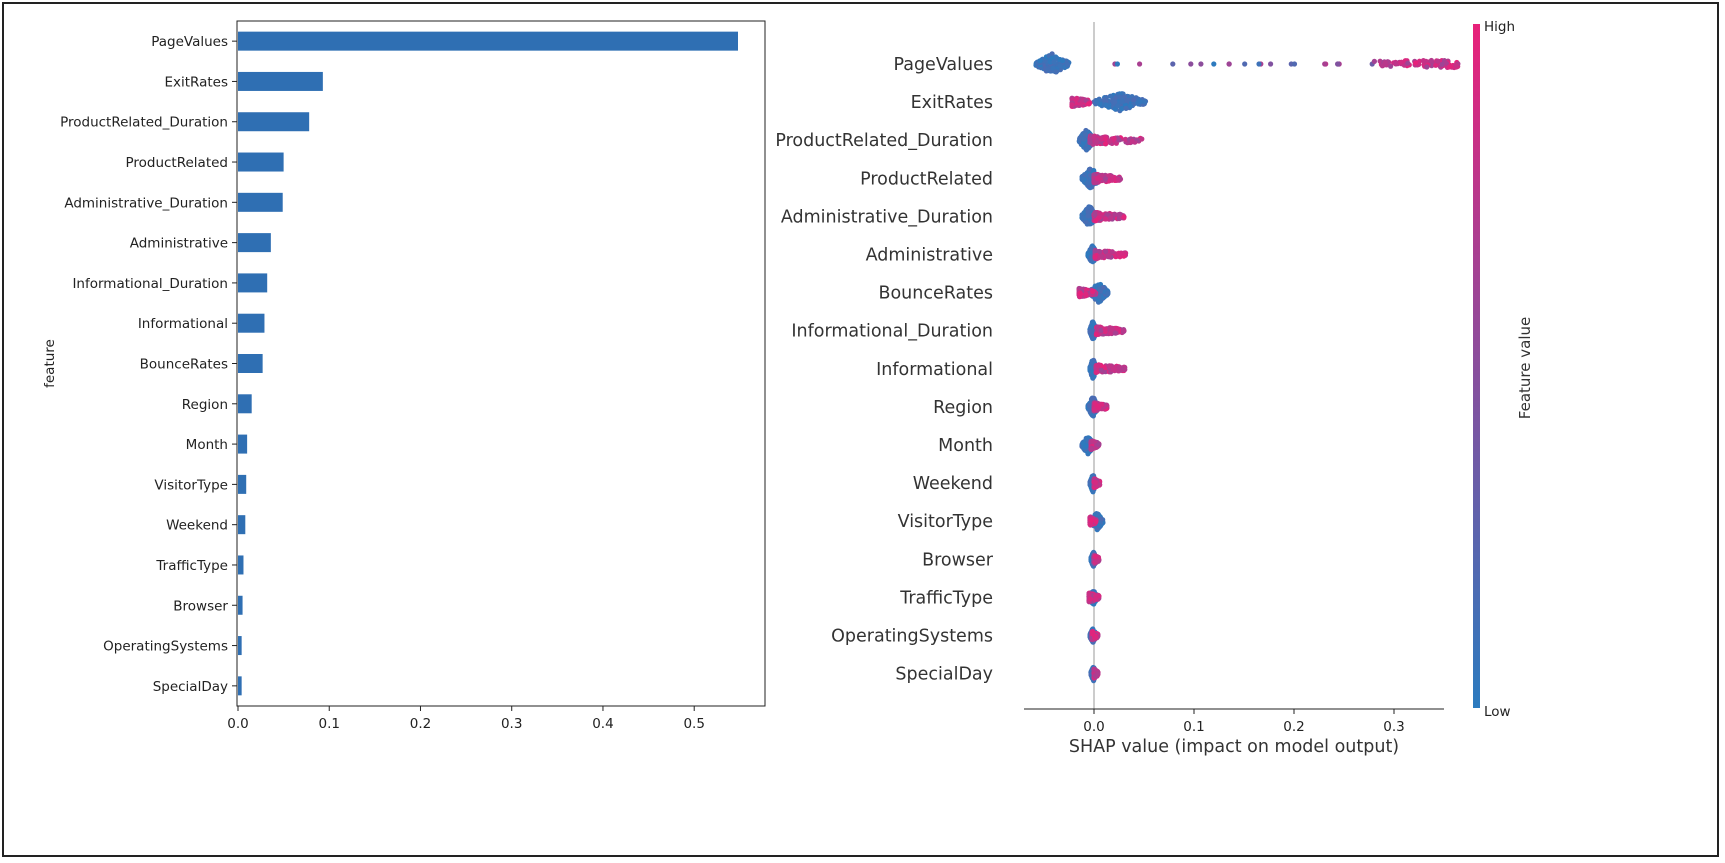 The height and width of the screenshot is (863, 1725). I want to click on y-tick-label: Administrative_Duration, so click(146, 203).